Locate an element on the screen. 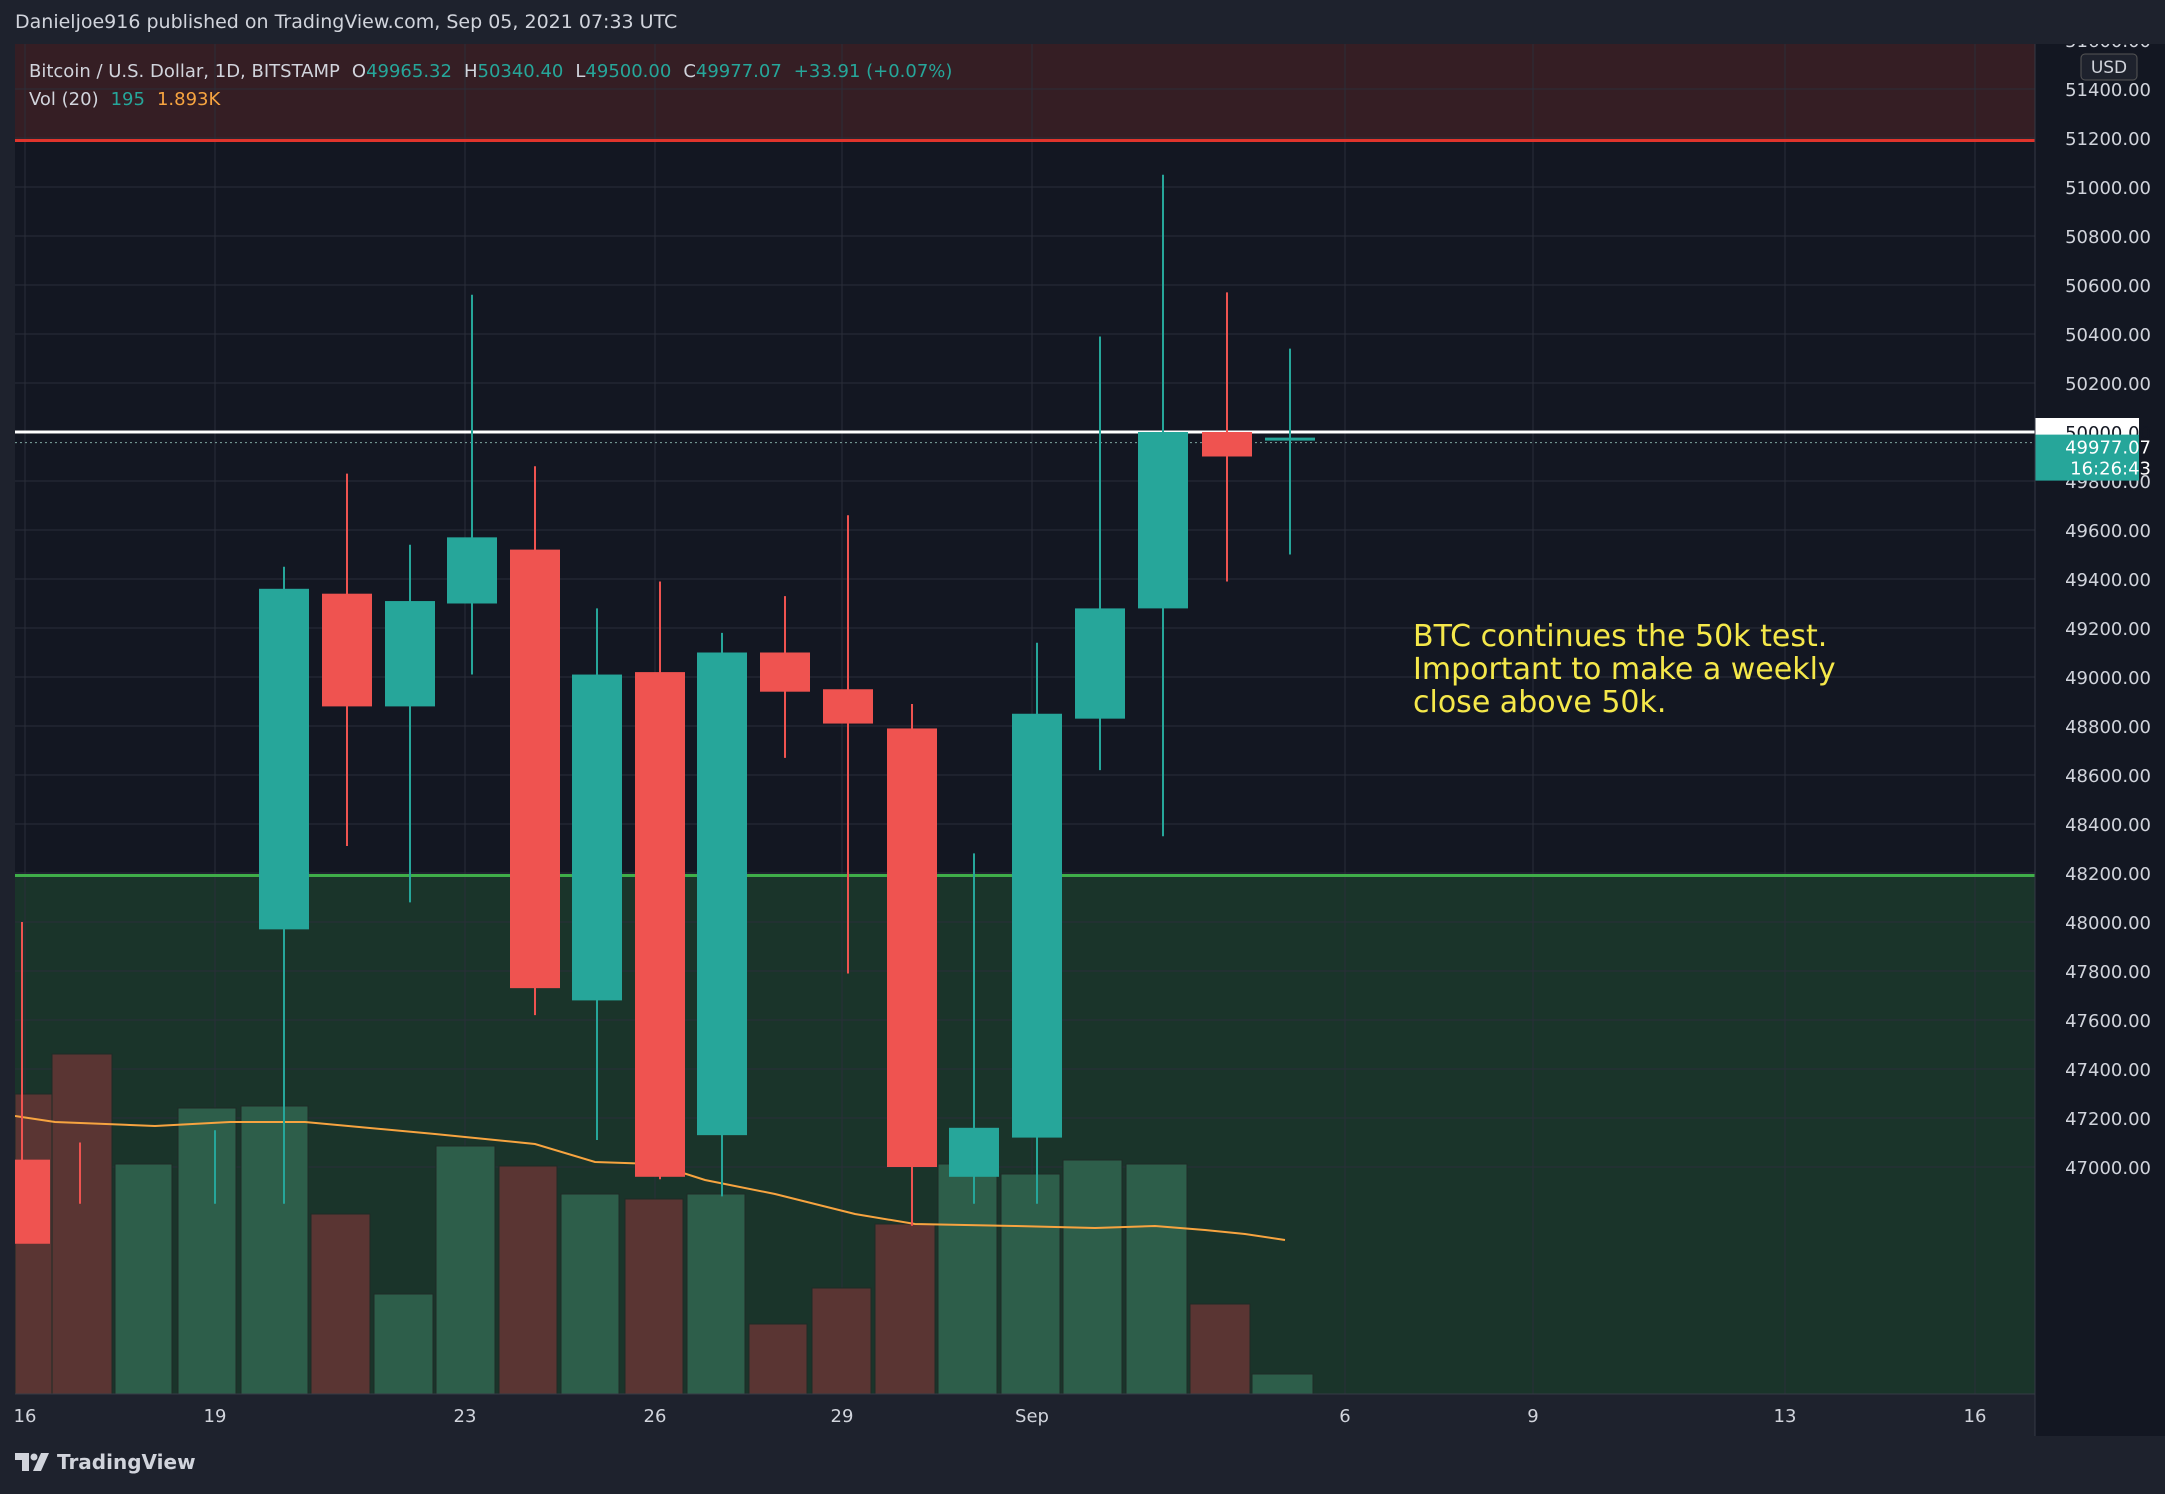  price-tick-label: 48400.00 is located at coordinates (2108, 825).